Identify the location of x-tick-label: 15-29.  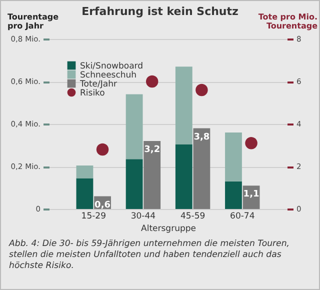
(93, 217).